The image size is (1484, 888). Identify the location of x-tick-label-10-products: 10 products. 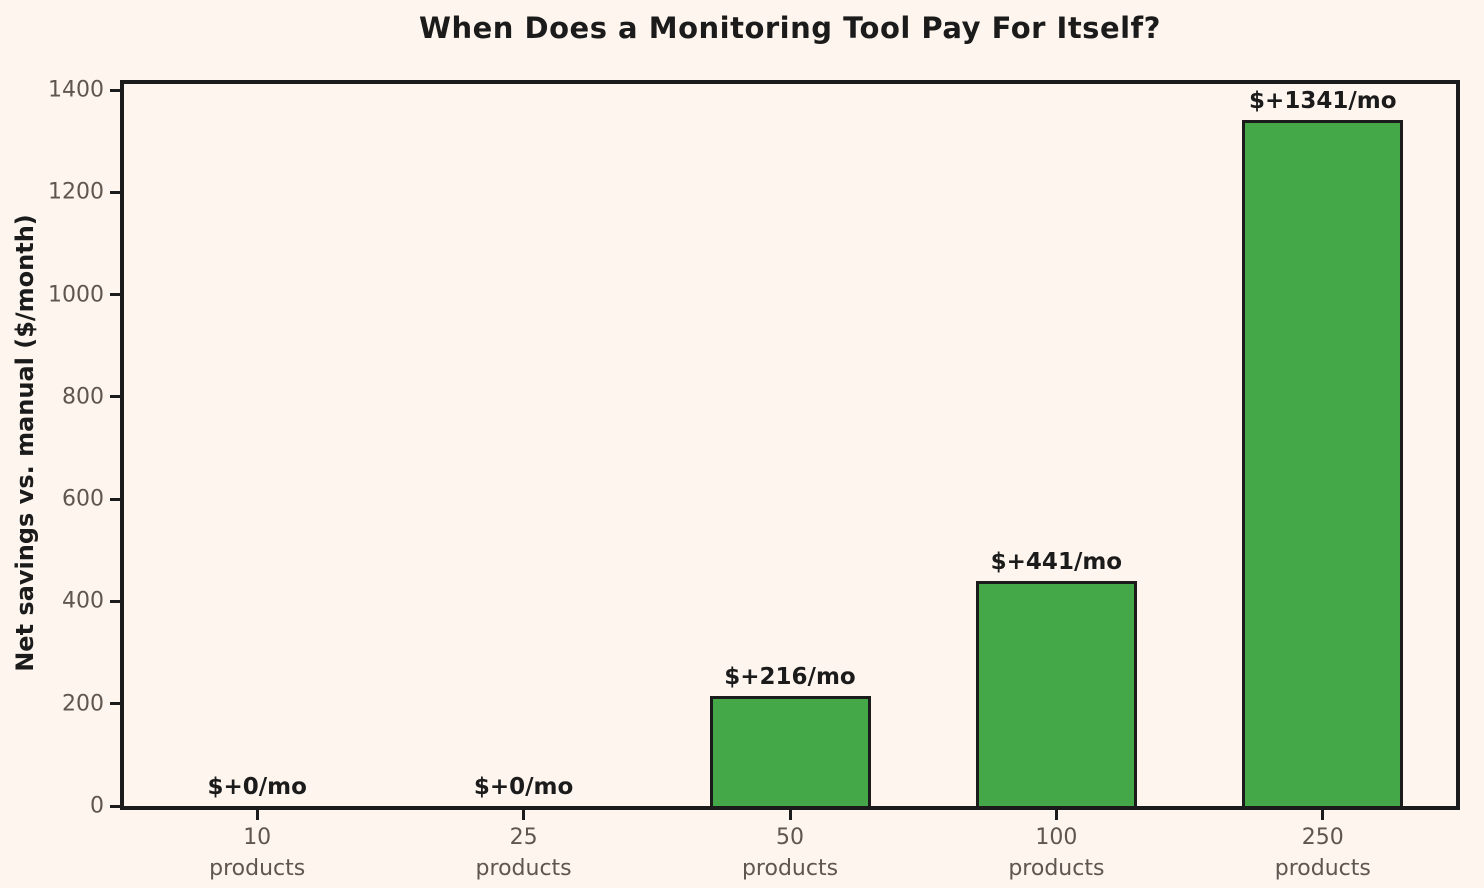
(257, 853).